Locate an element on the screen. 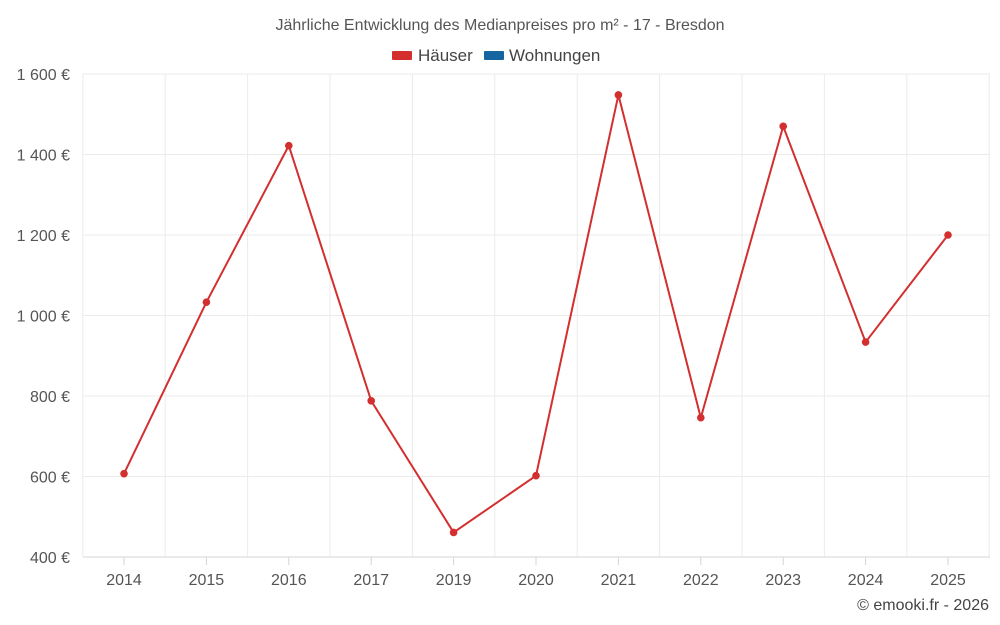  y-tick-label: 800 € is located at coordinates (50, 397).